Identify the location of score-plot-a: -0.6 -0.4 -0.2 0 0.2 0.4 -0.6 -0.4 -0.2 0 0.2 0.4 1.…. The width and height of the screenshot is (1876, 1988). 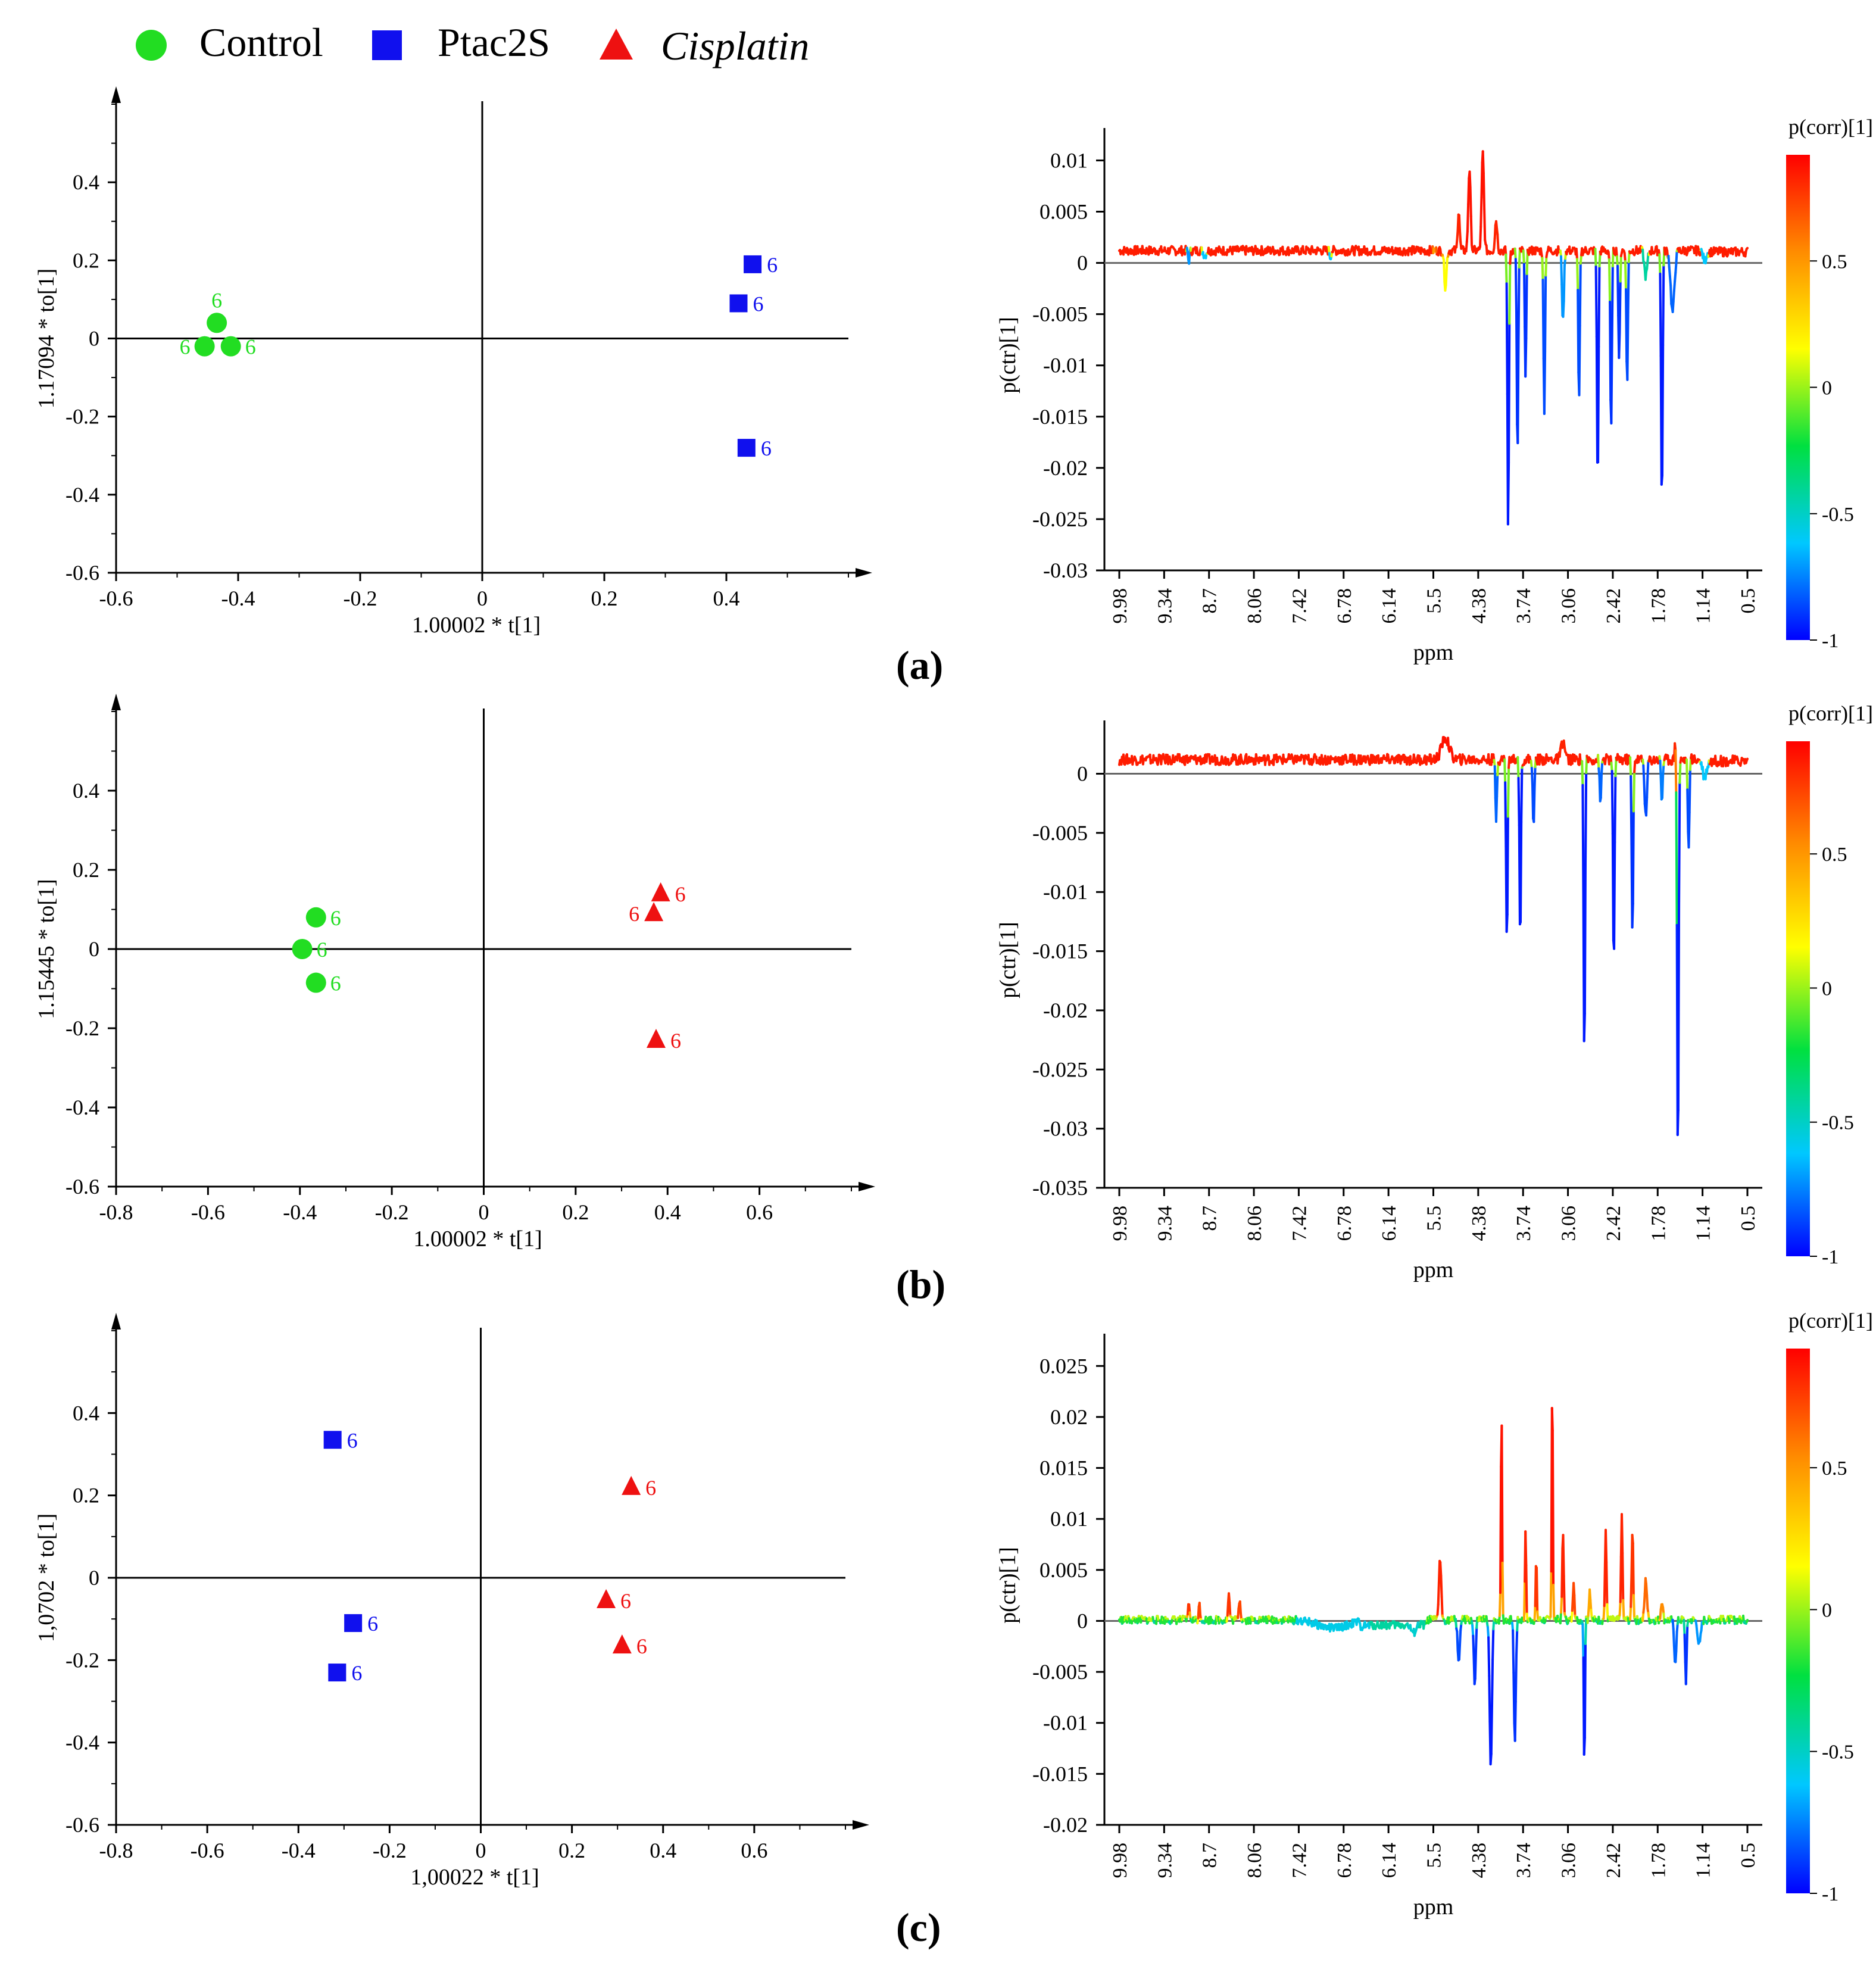
(453, 362).